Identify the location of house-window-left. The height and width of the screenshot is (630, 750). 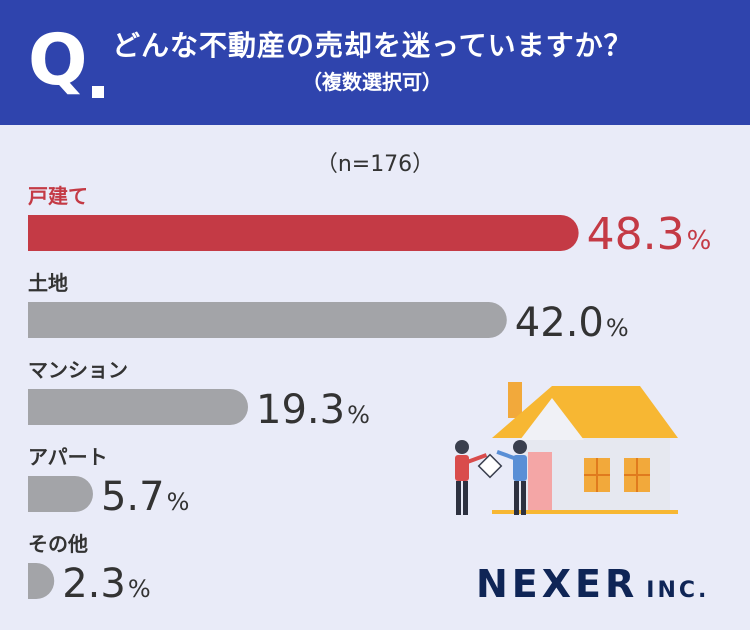
(597, 475).